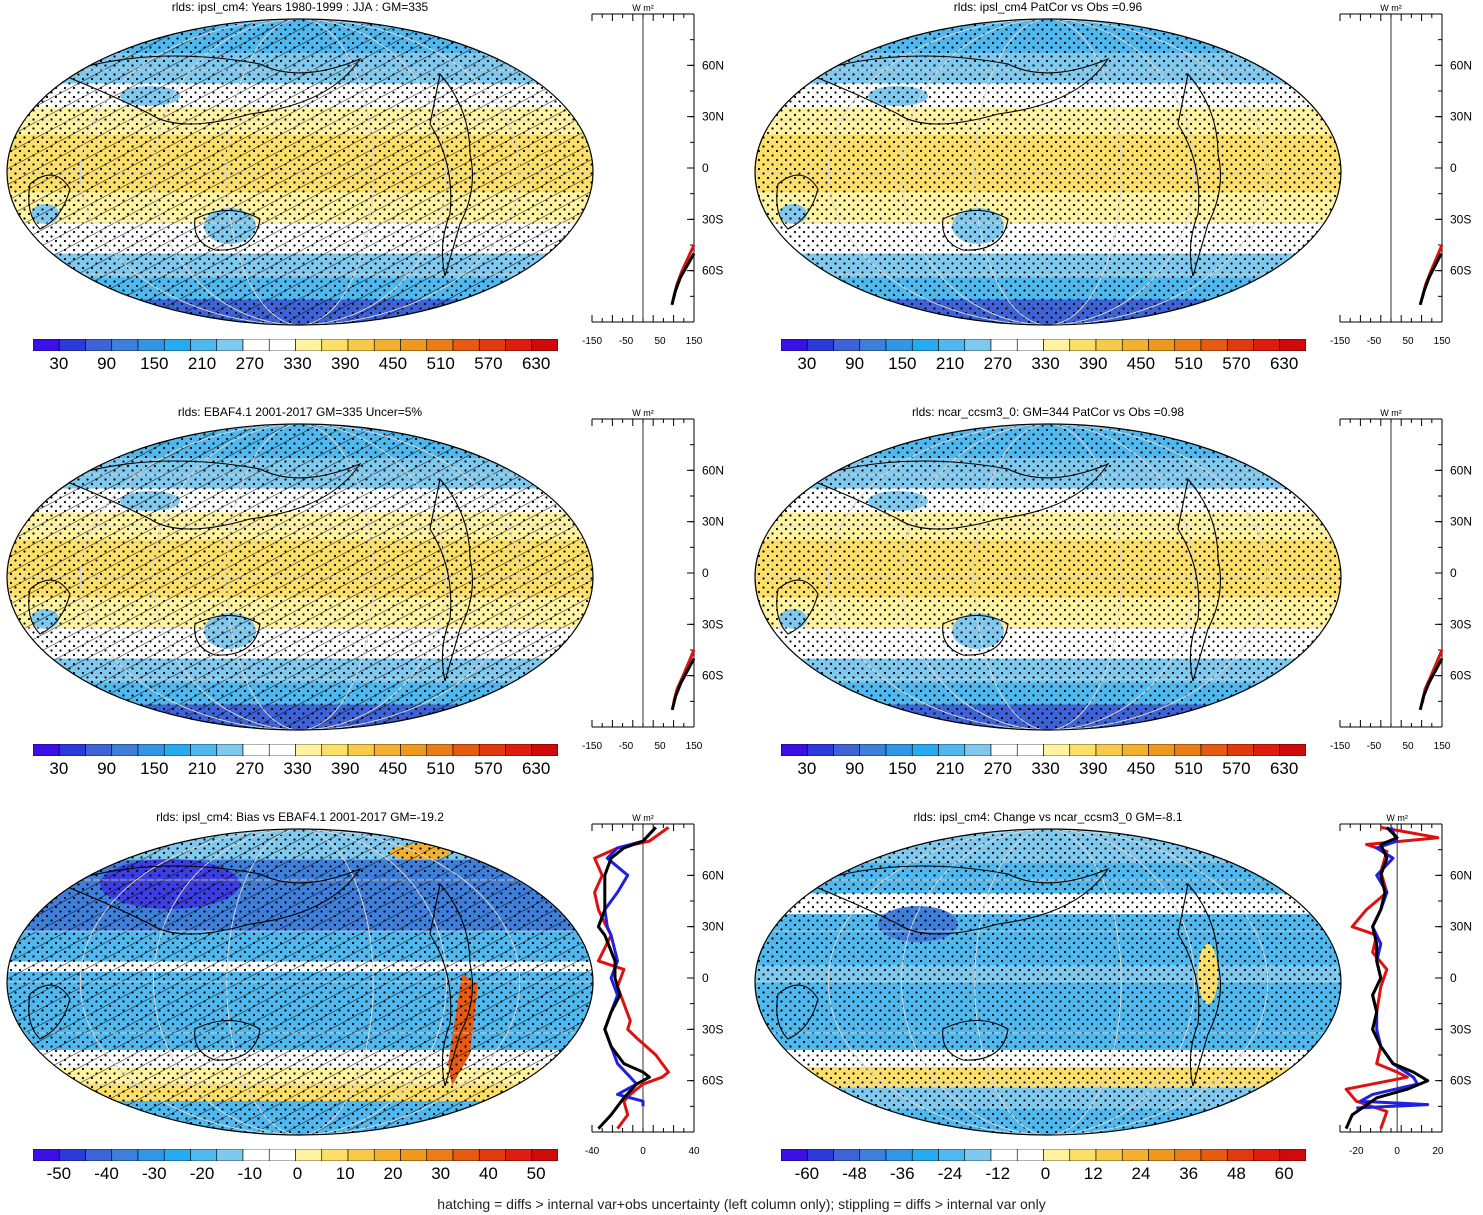 This screenshot has width=1483, height=1215. I want to click on colorbar-label: 20, so click(393, 1173).